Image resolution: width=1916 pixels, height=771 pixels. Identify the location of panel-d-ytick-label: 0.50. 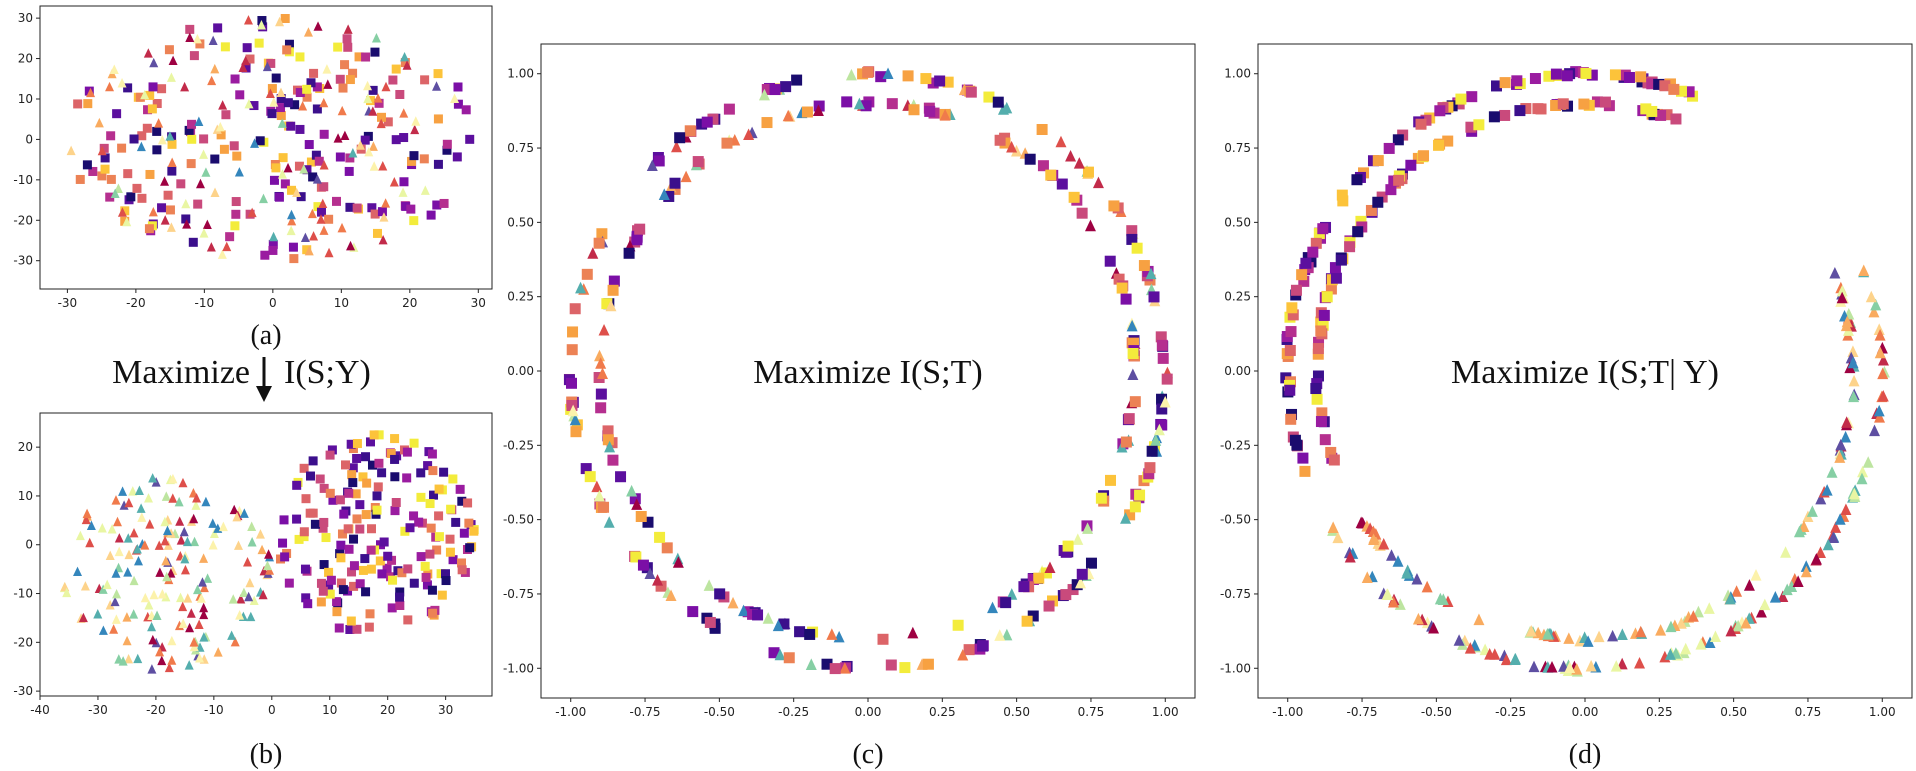
(1237, 222).